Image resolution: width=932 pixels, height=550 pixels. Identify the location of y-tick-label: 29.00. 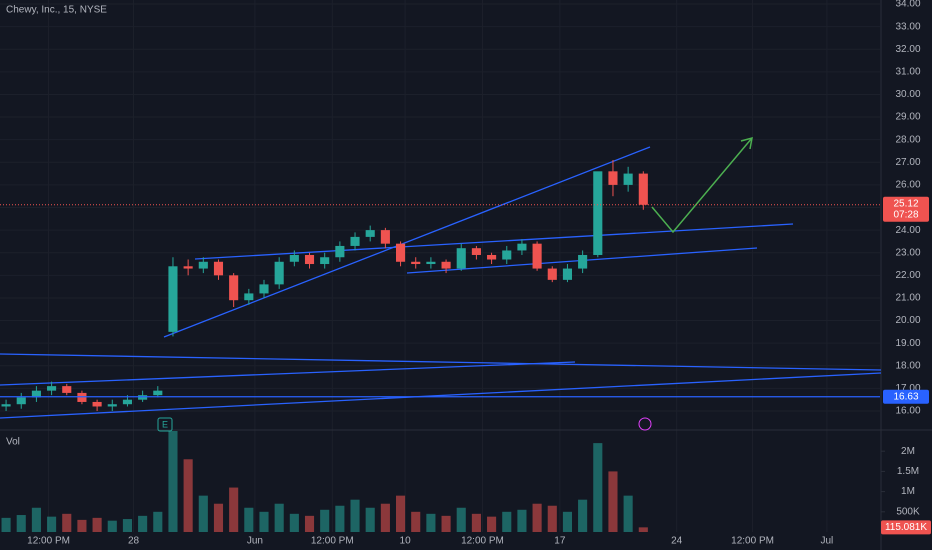
(907, 117).